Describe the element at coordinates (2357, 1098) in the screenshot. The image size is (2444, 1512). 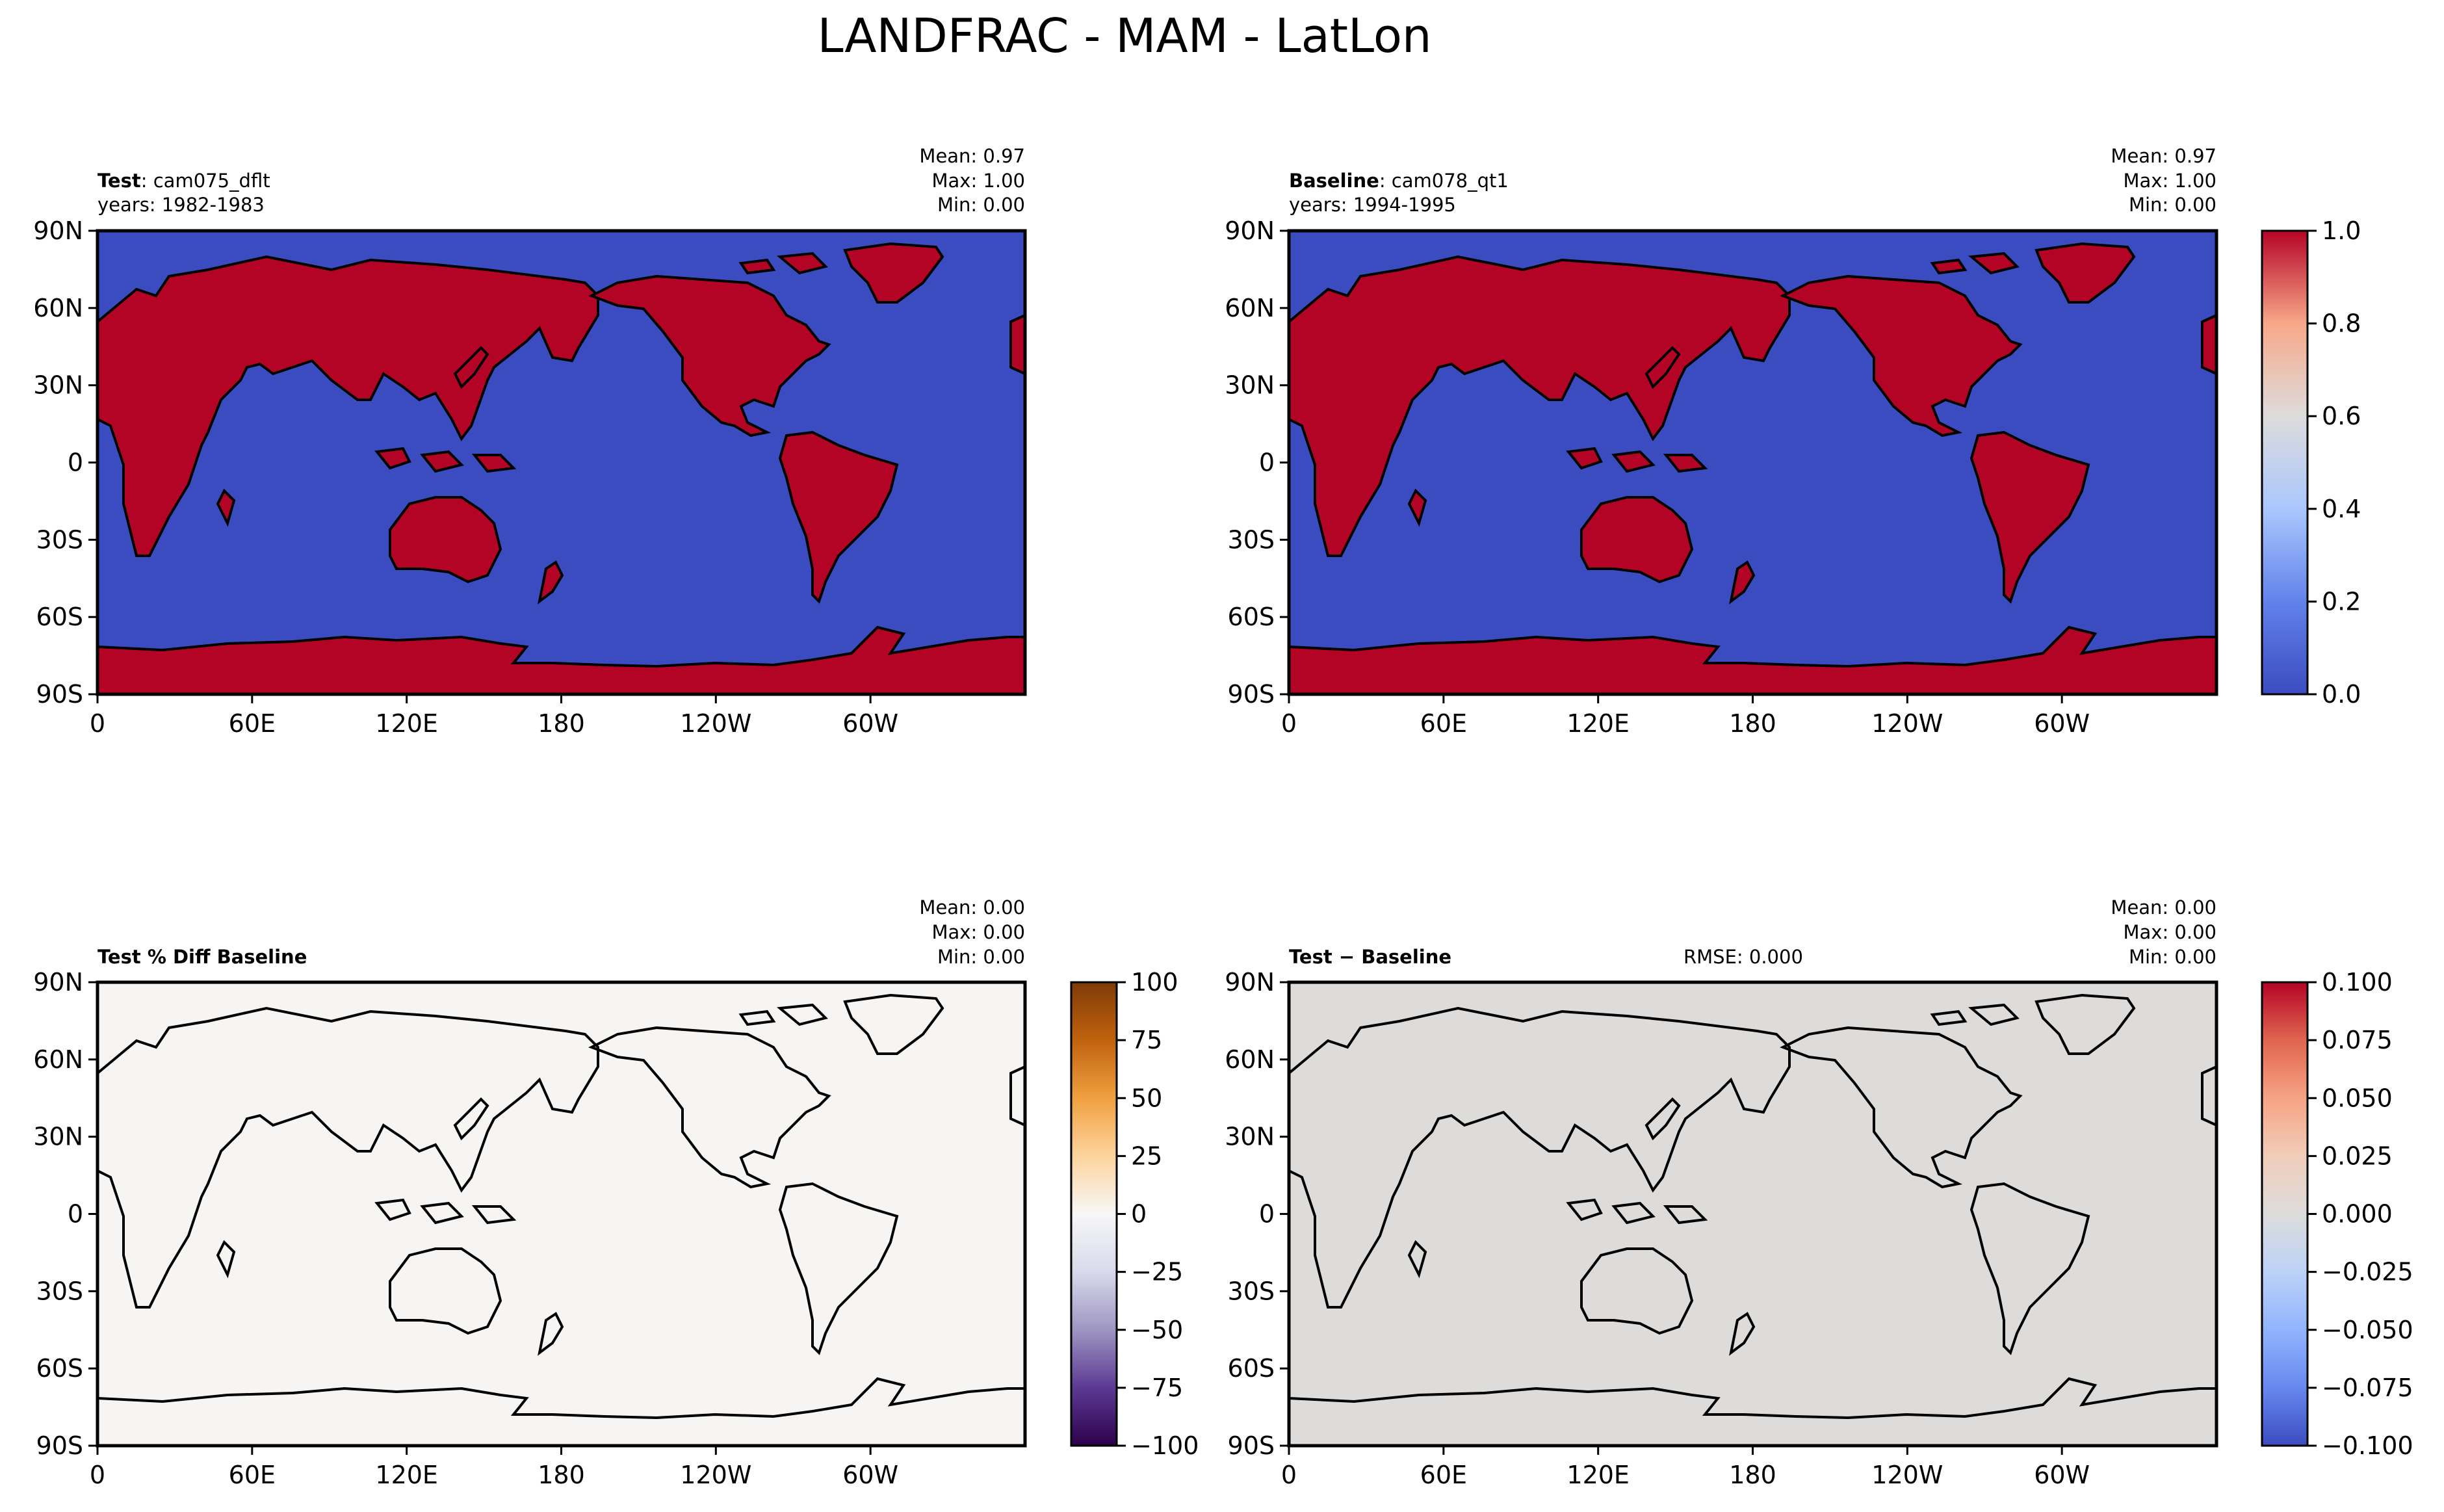
I see `colorbar-tick-label: 0.050` at that location.